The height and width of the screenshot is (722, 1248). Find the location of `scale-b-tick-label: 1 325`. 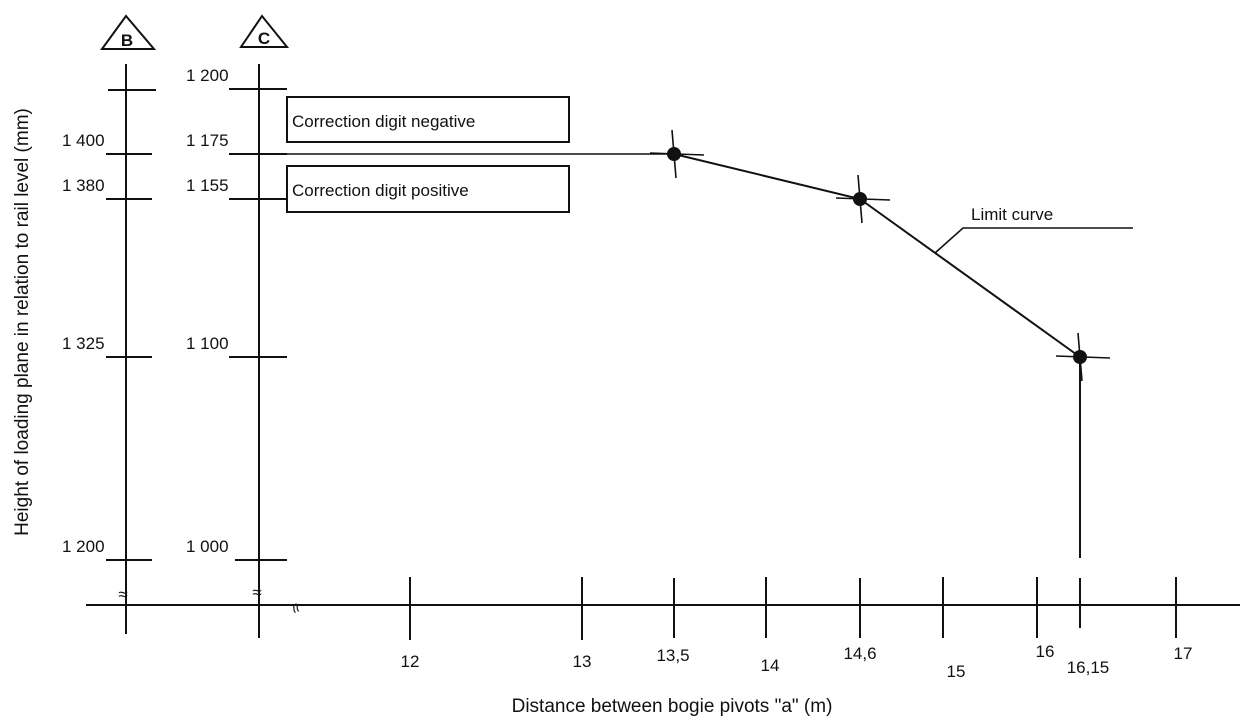

scale-b-tick-label: 1 325 is located at coordinates (83, 343).